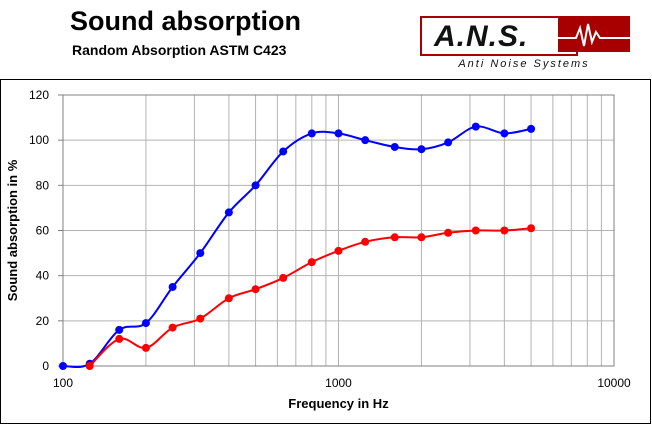 This screenshot has width=652, height=425. I want to click on y-tick-label: 20, so click(43, 321).